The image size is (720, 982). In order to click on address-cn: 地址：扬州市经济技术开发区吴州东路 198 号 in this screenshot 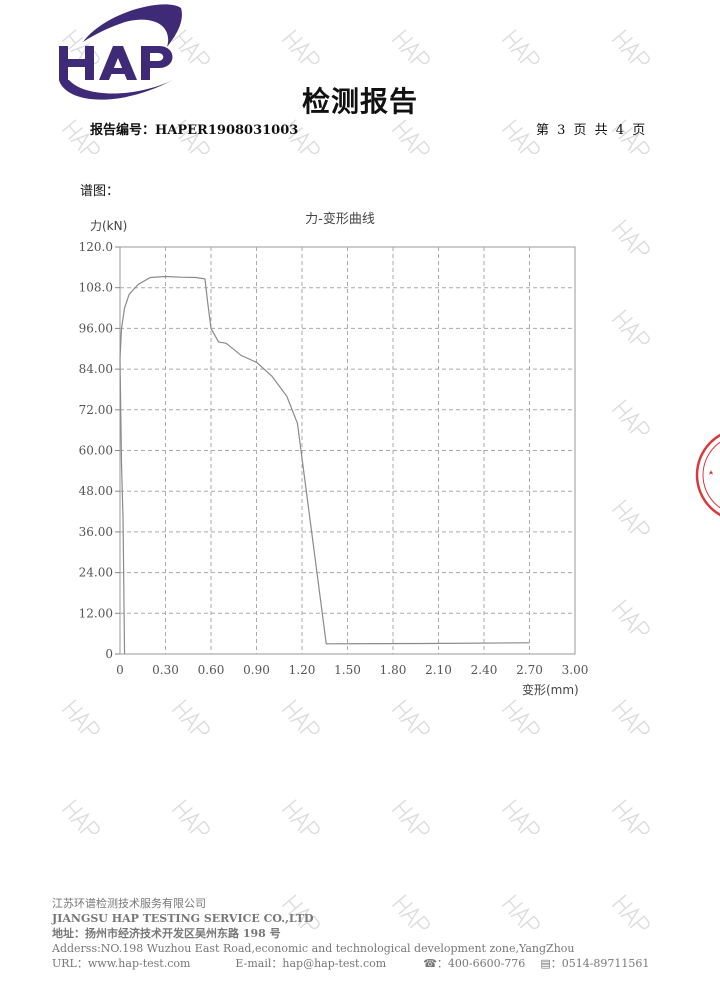, I will do `click(166, 933)`.